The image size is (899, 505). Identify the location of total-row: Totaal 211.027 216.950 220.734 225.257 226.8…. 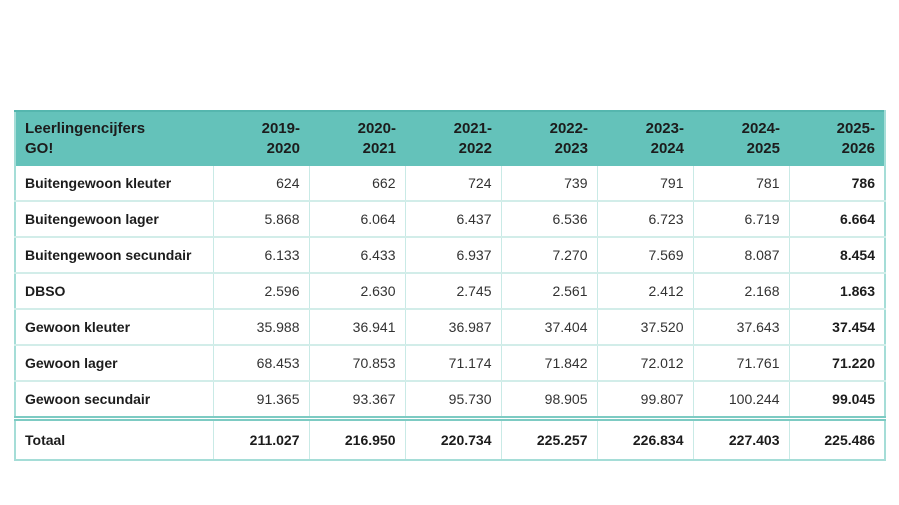
(450, 438).